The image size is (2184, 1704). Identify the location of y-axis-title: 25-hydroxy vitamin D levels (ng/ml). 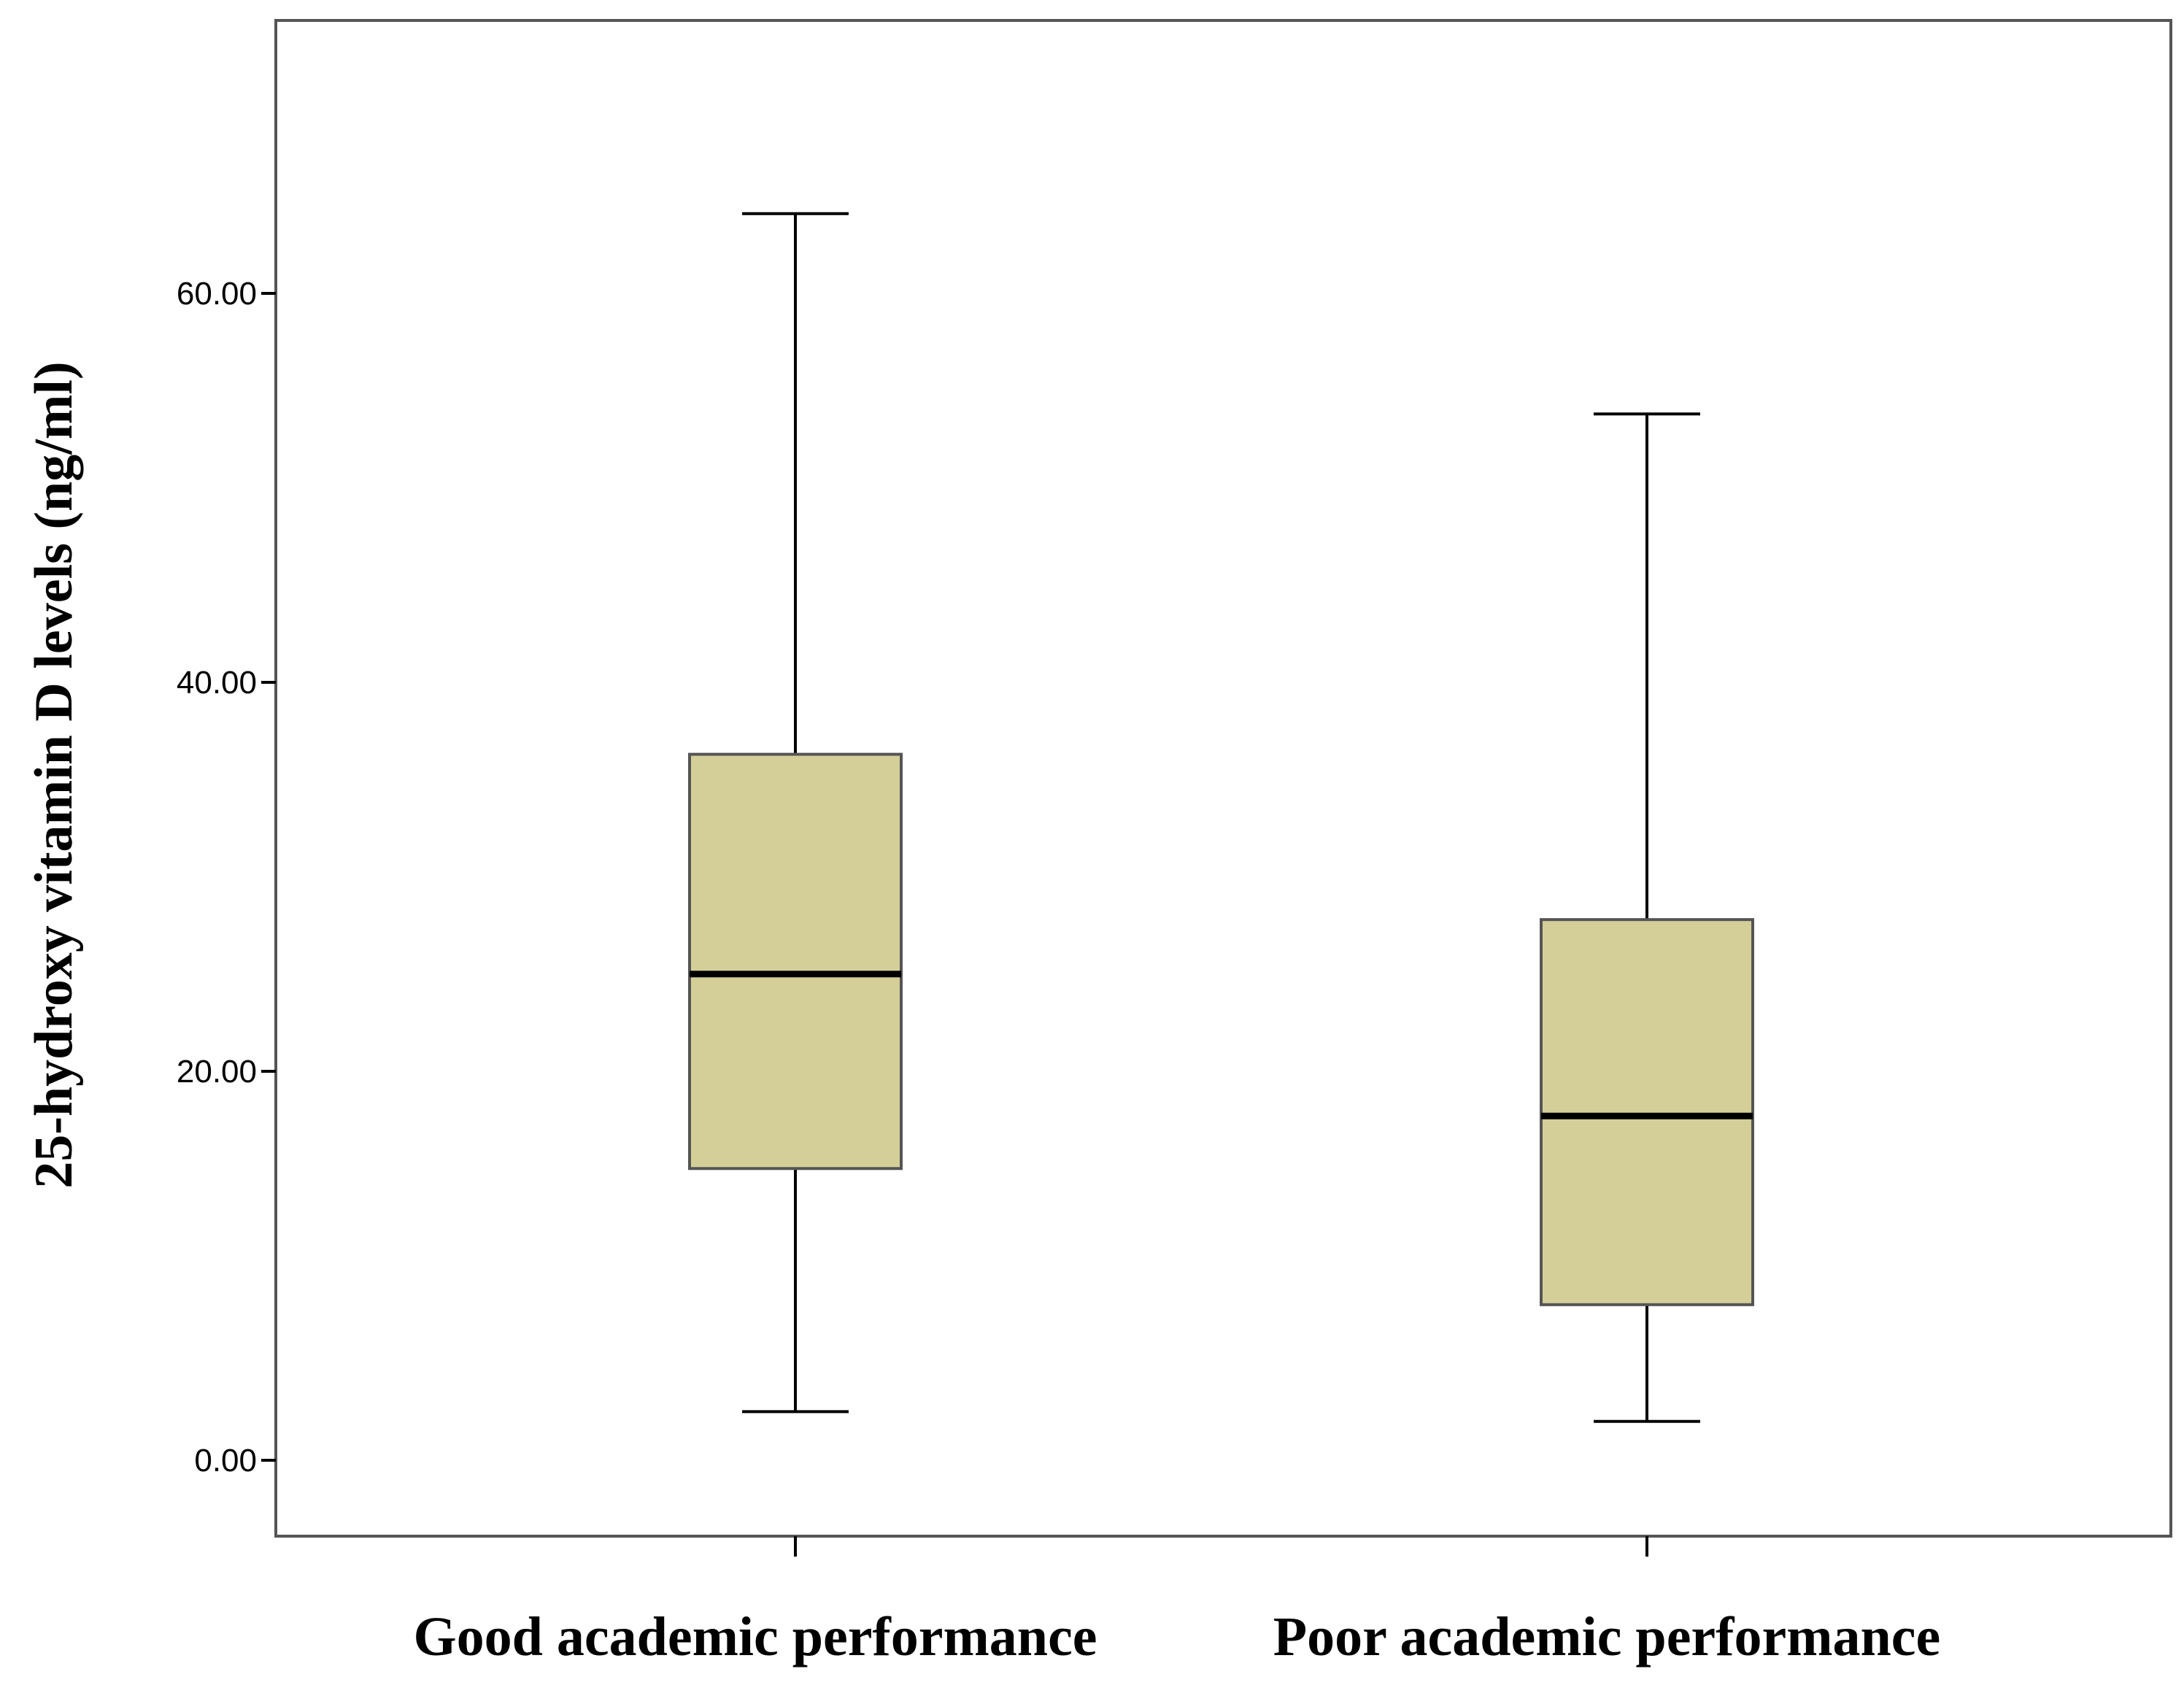
(54, 774).